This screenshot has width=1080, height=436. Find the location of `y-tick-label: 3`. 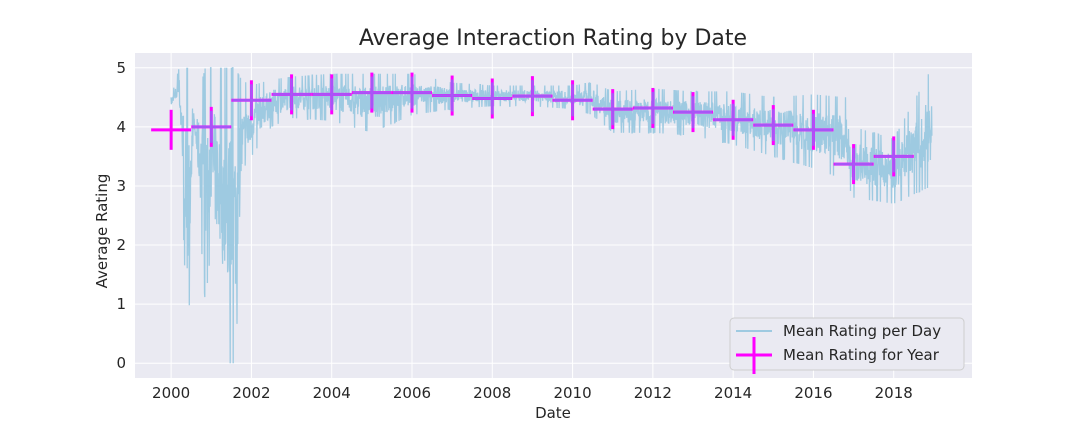

y-tick-label: 3 is located at coordinates (121, 186).